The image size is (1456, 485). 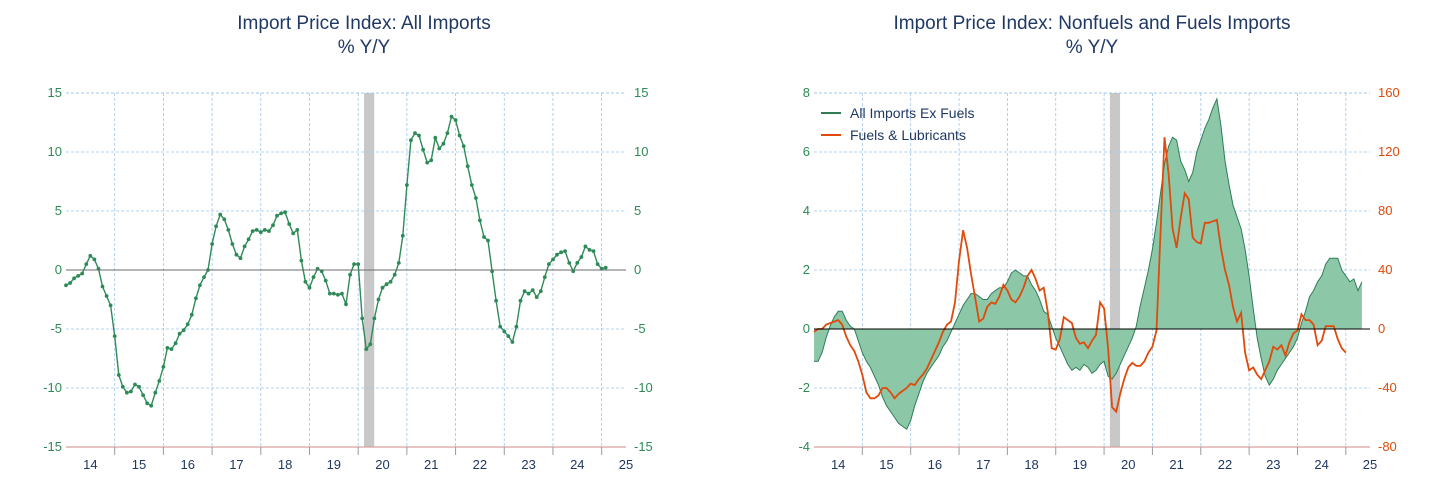 What do you see at coordinates (804, 446) in the screenshot?
I see `y-tick-label-left: -4` at bounding box center [804, 446].